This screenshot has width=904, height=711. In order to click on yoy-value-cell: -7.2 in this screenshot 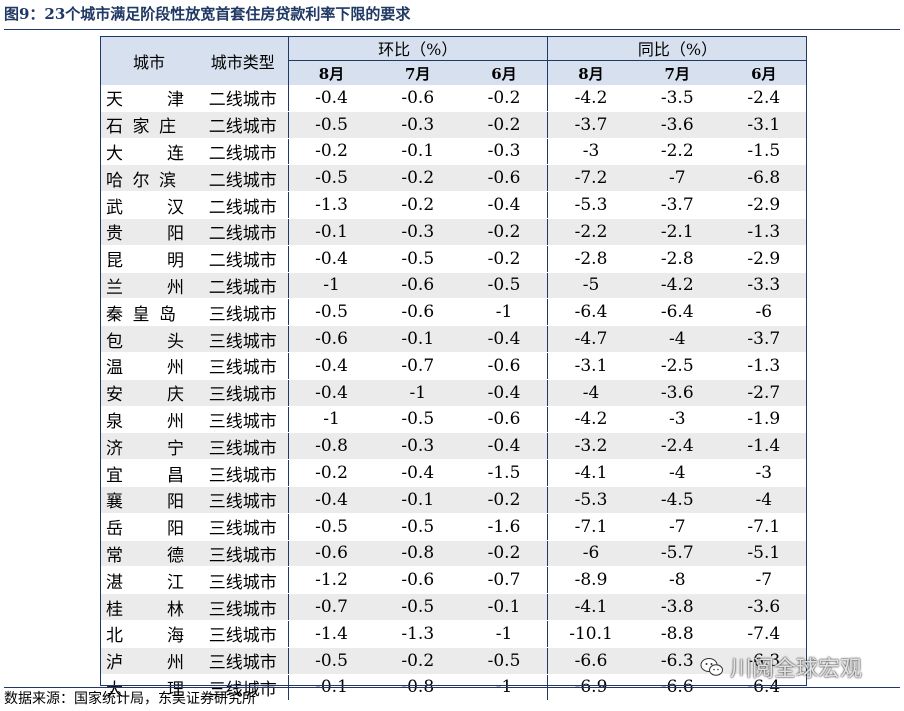, I will do `click(591, 178)`.